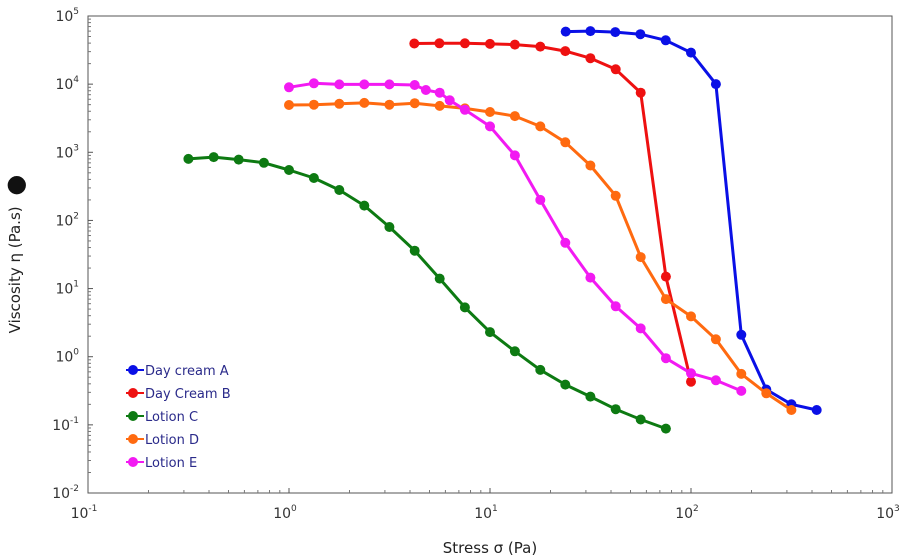  I want to click on y-tick-exponent: 4, so click(76, 80).